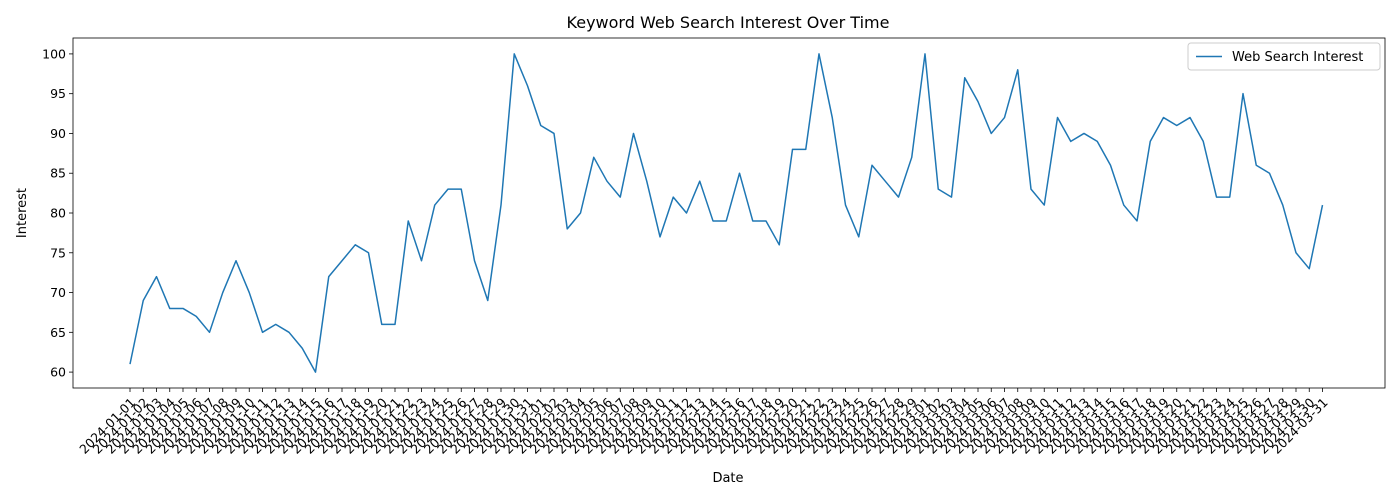 The image size is (1400, 500). What do you see at coordinates (58, 93) in the screenshot?
I see `y-tick-label: 95` at bounding box center [58, 93].